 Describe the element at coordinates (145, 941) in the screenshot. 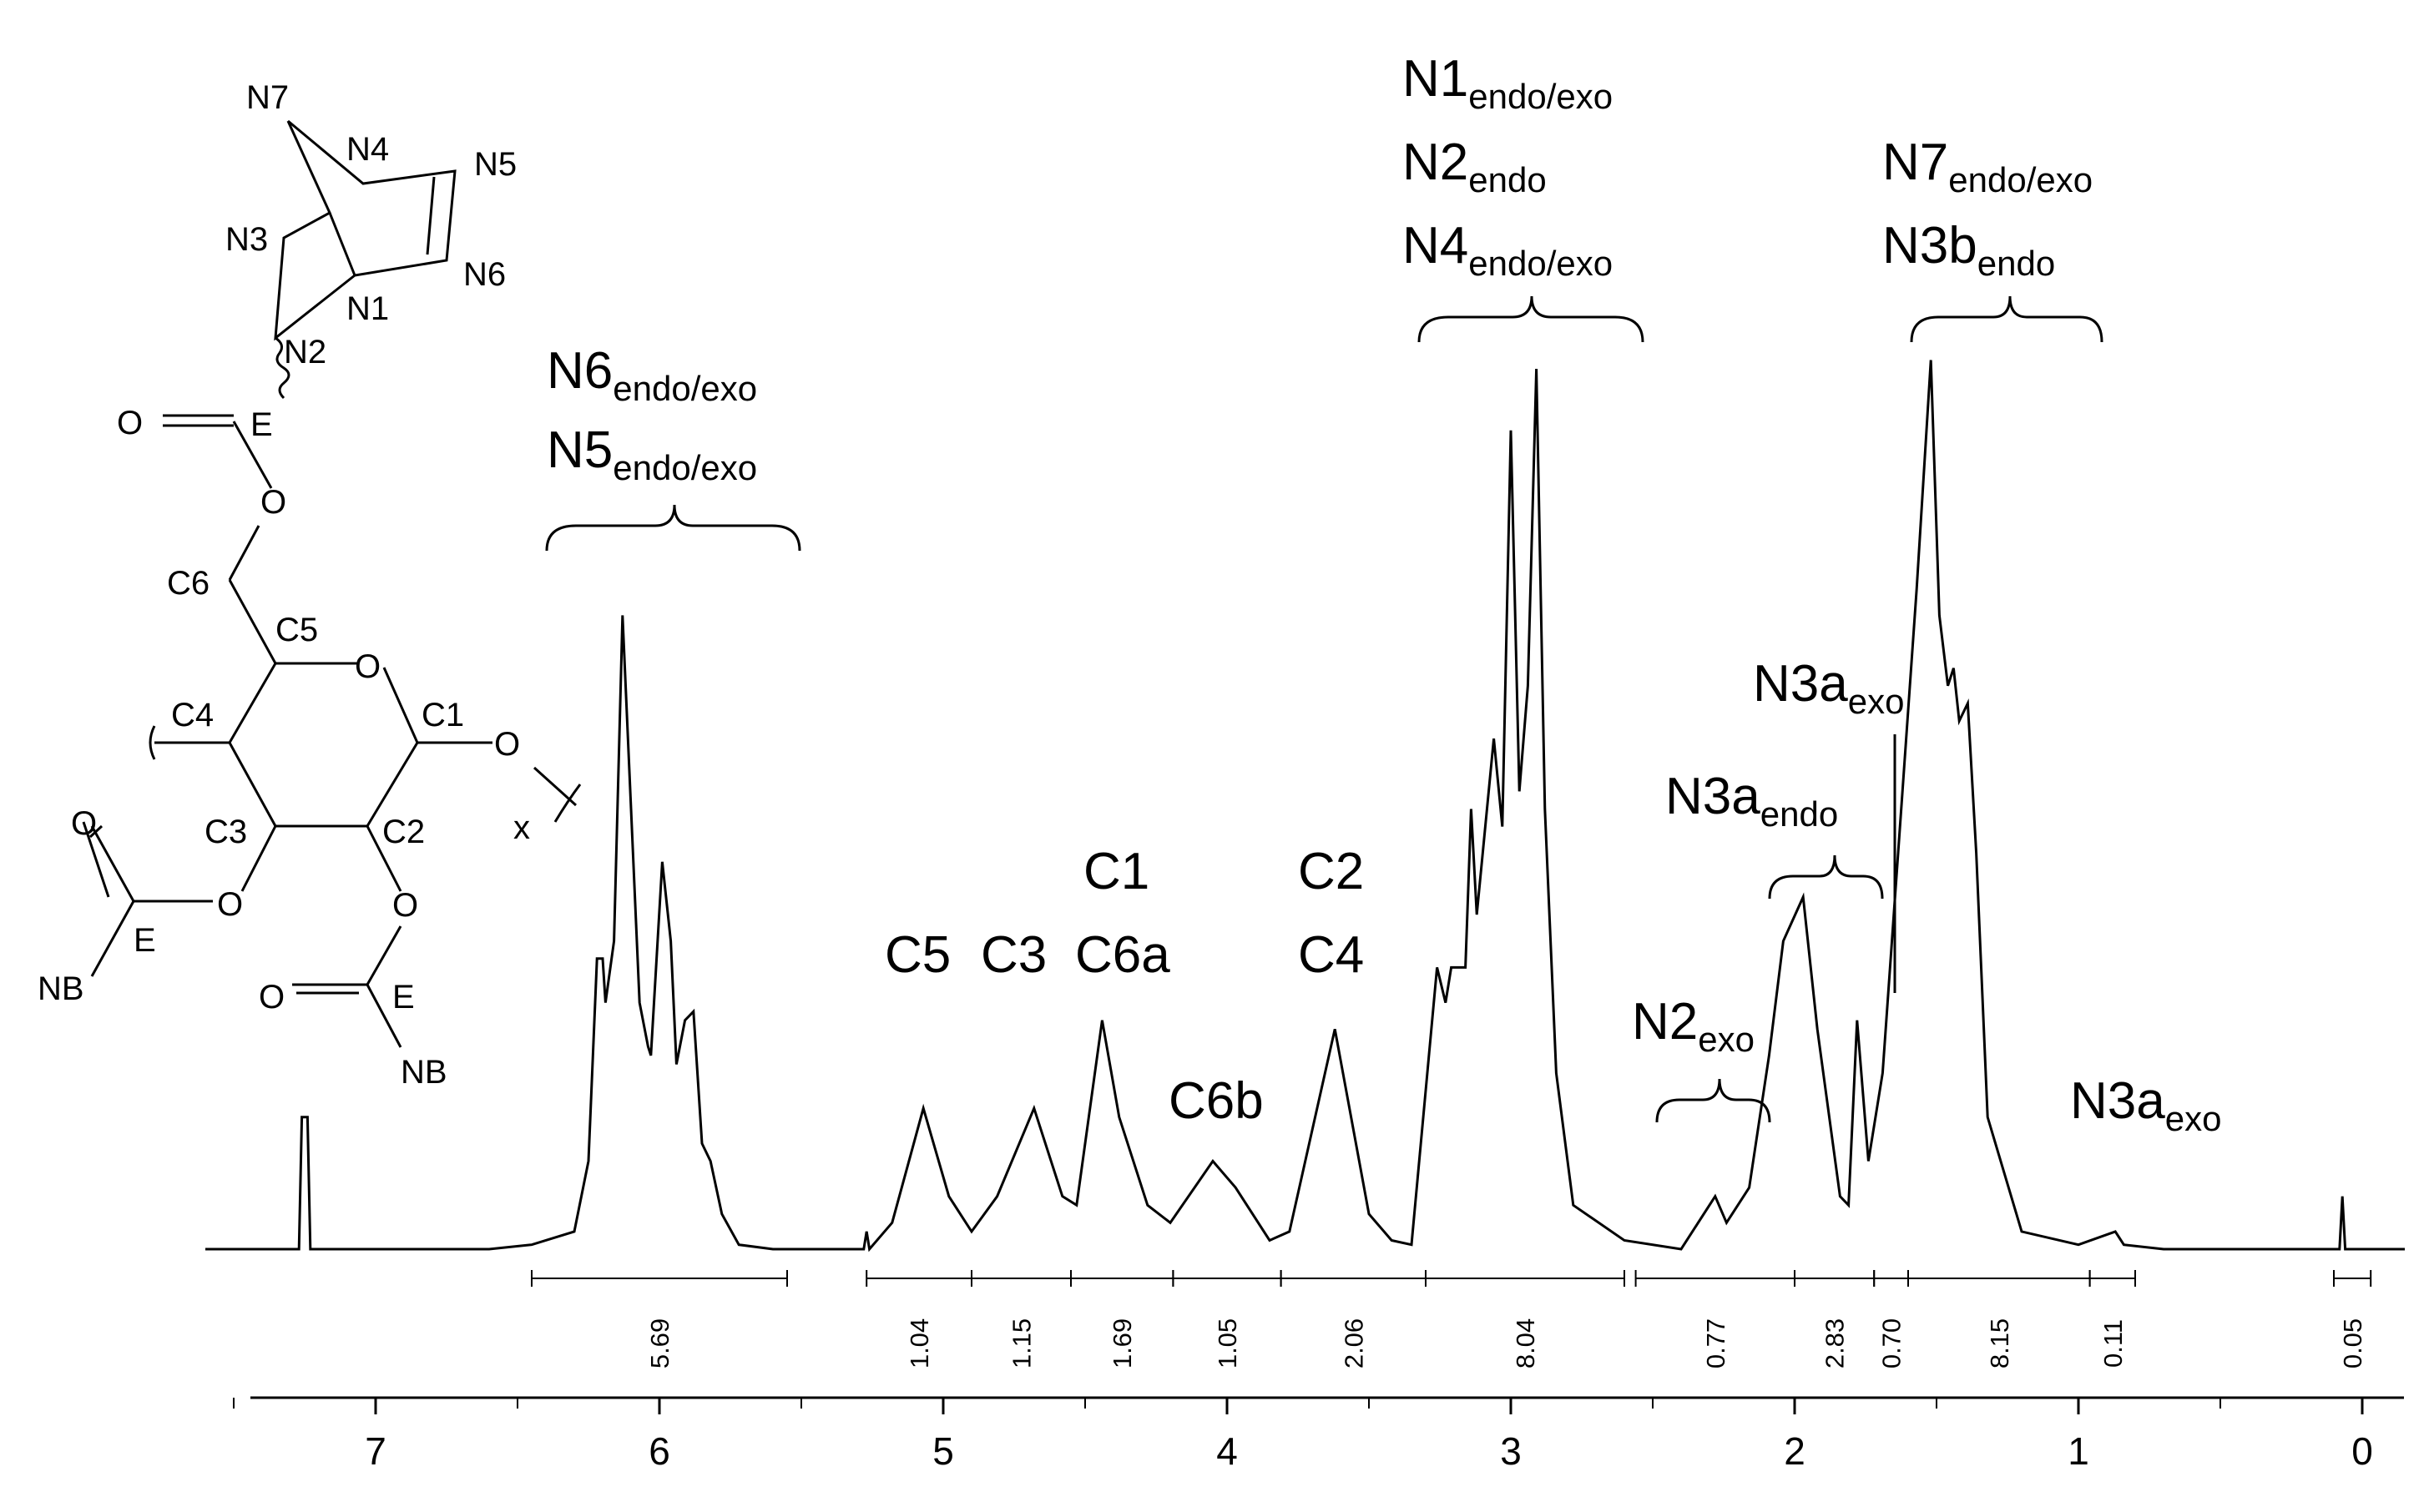

I see `atom-E-3: E` at that location.